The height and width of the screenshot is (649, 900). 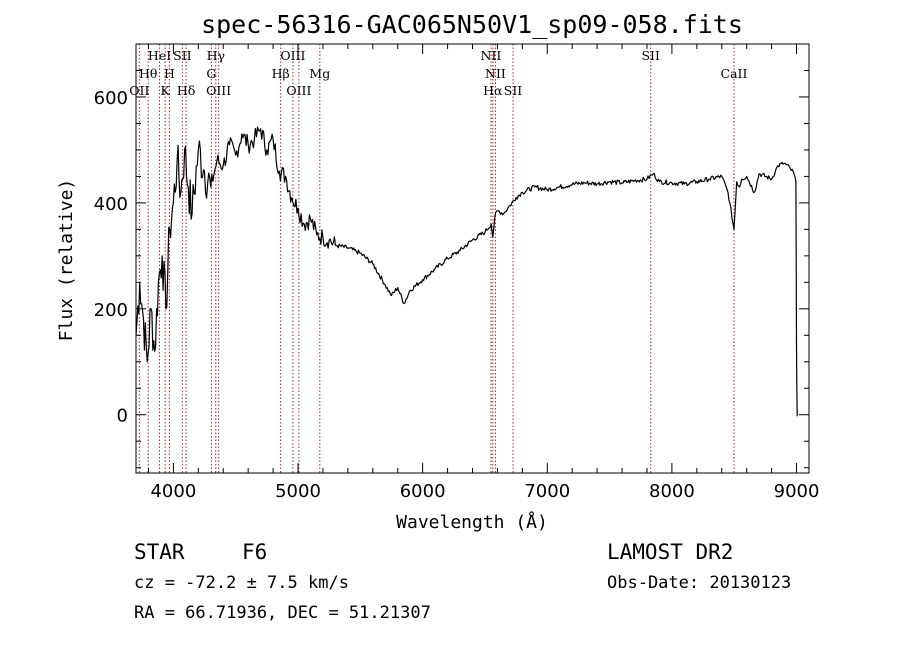 What do you see at coordinates (66, 260) in the screenshot?
I see `y-axis-label: Flux (relative)` at bounding box center [66, 260].